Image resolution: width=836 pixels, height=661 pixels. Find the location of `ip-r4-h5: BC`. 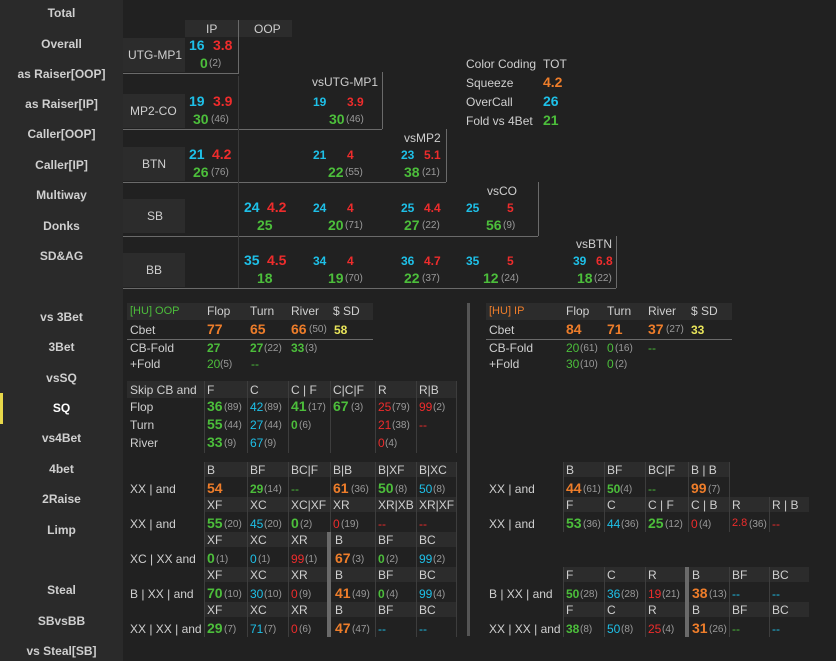

ip-r4-h5: BC is located at coordinates (780, 575).